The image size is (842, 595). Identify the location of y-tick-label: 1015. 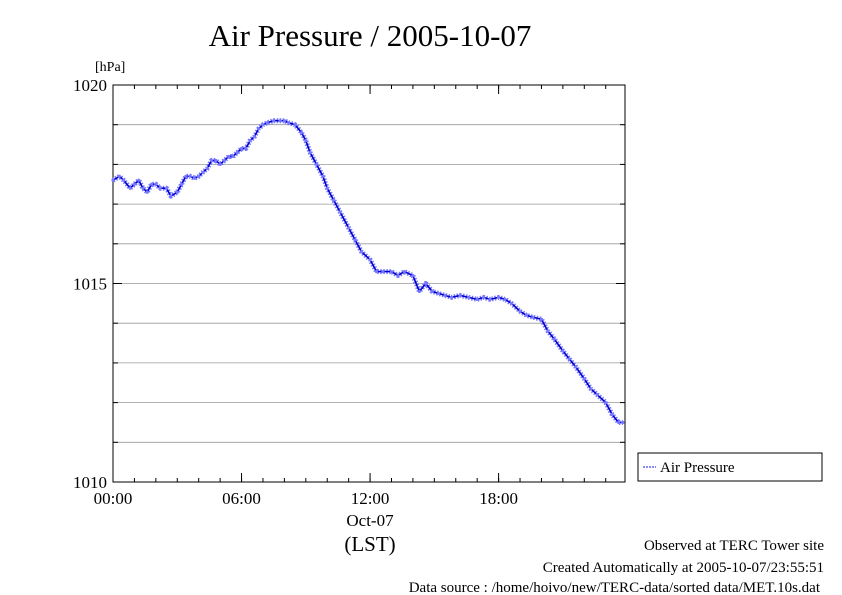
(90, 284).